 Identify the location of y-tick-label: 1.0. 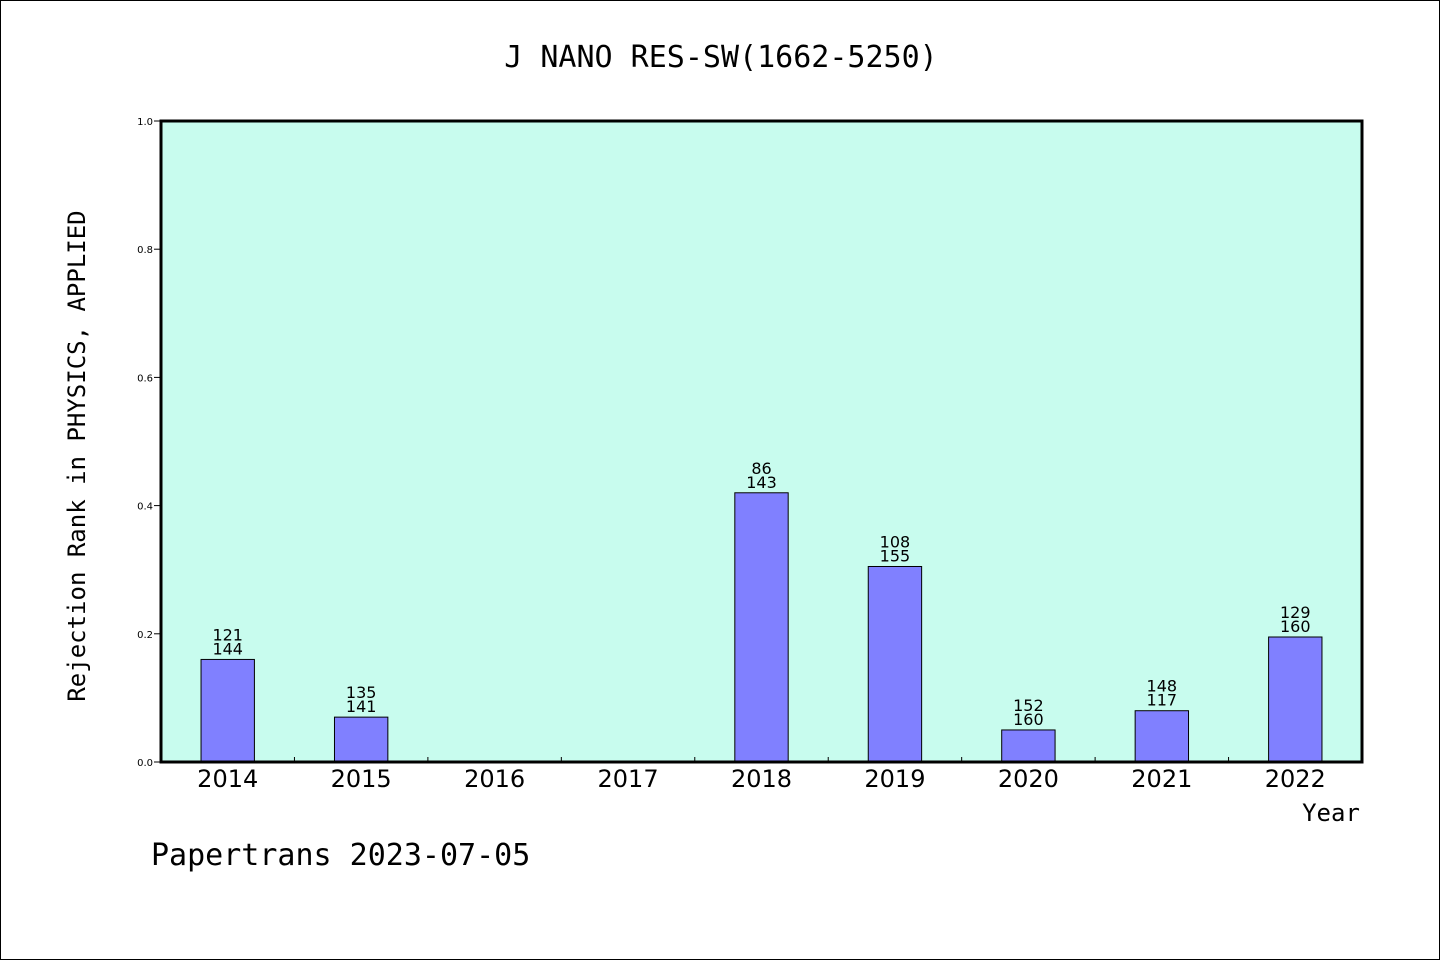
(145, 122).